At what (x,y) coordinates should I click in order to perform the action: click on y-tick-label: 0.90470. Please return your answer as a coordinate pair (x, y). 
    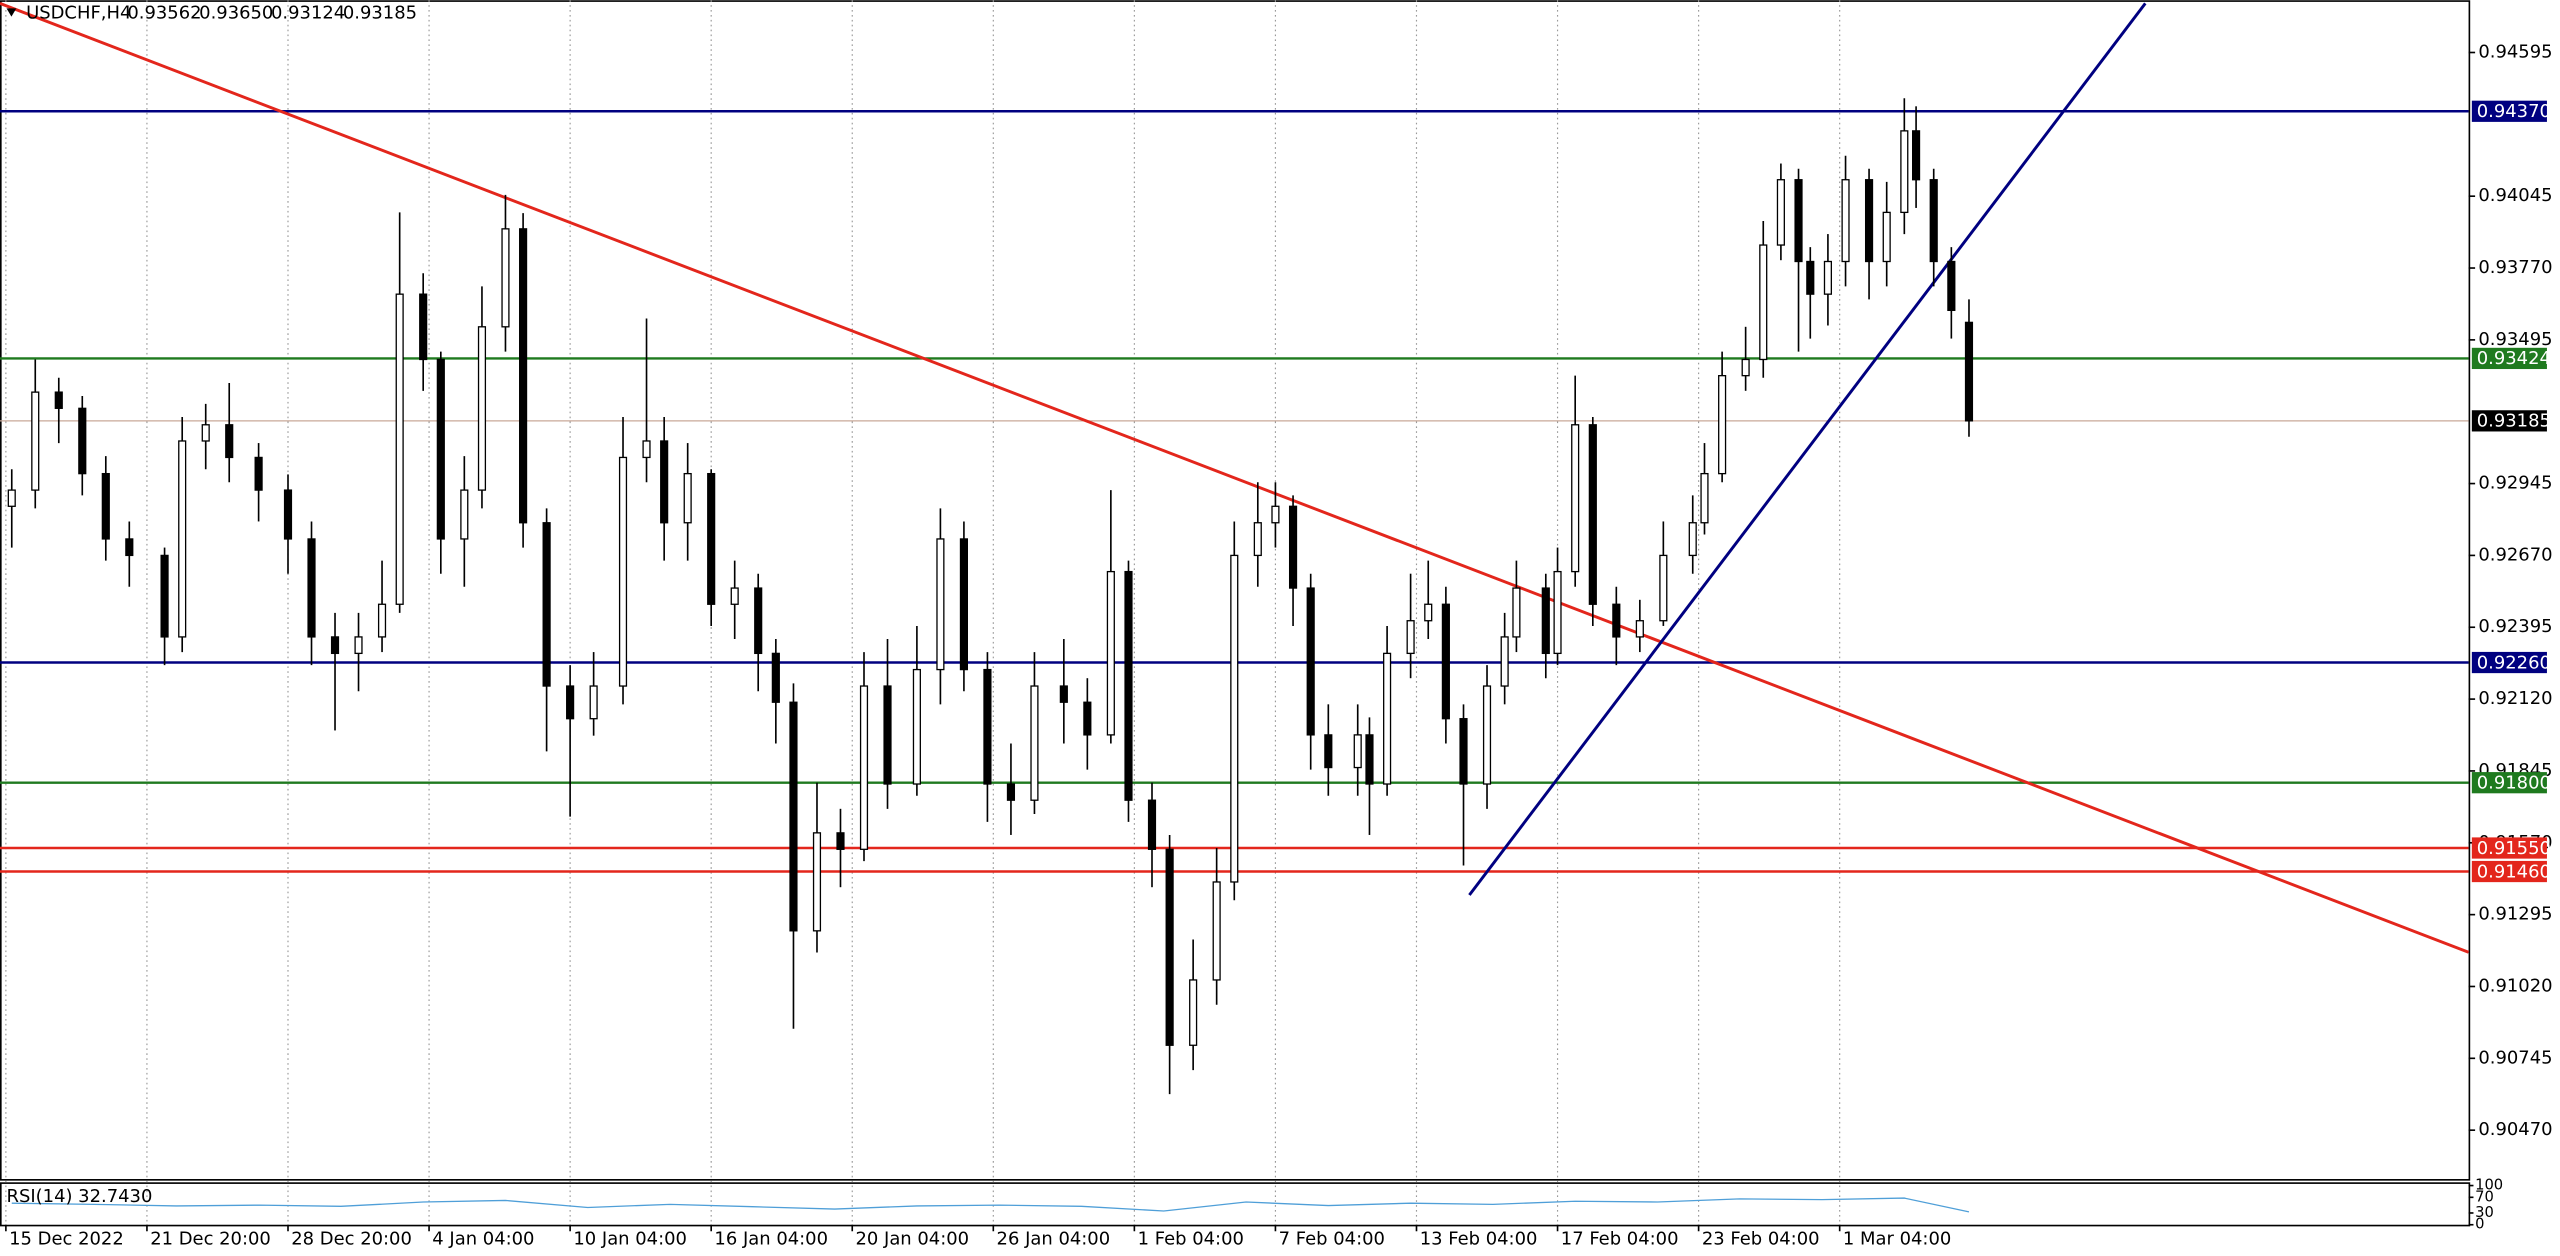
    Looking at the image, I should click on (2515, 1129).